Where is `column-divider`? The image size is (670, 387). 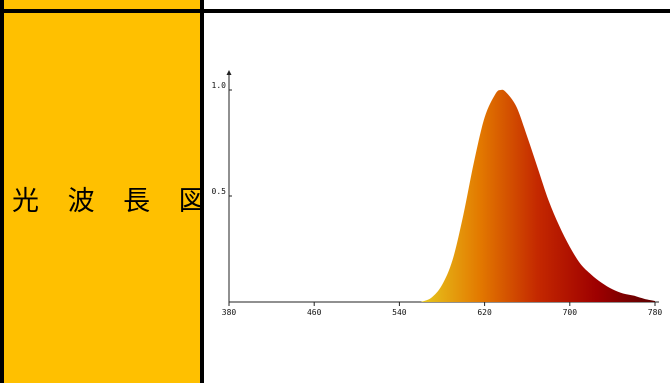
column-divider is located at coordinates (202, 191).